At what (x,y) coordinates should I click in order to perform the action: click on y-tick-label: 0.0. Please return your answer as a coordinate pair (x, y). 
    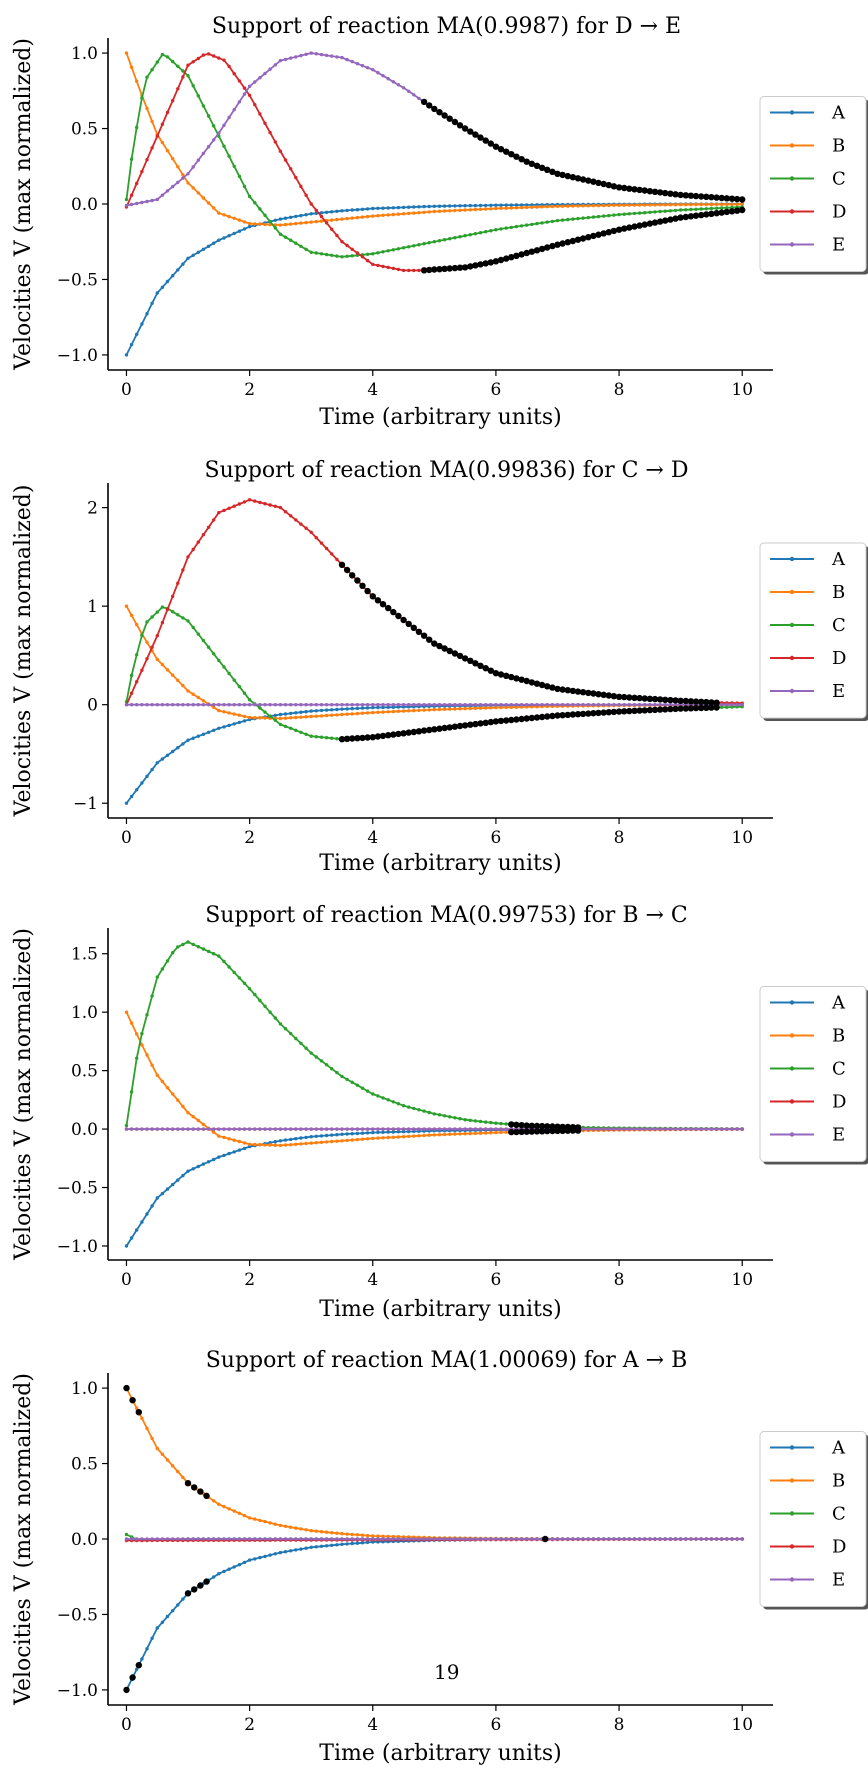
    Looking at the image, I should click on (84, 1130).